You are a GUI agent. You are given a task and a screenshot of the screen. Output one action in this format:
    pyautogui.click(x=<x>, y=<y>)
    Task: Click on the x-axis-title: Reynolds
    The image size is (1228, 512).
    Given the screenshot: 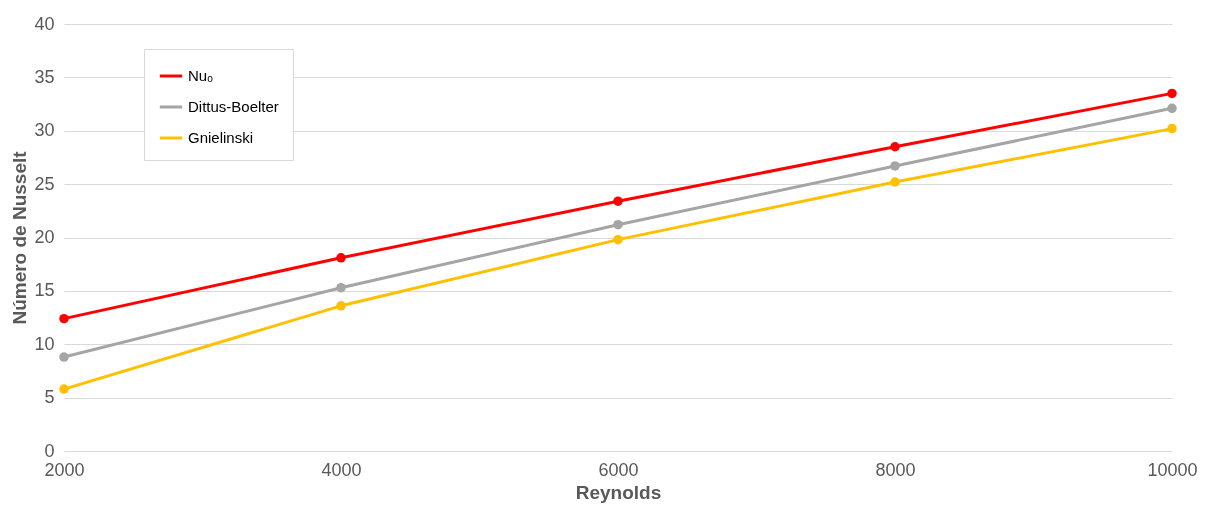 What is the action you would take?
    pyautogui.click(x=618, y=492)
    